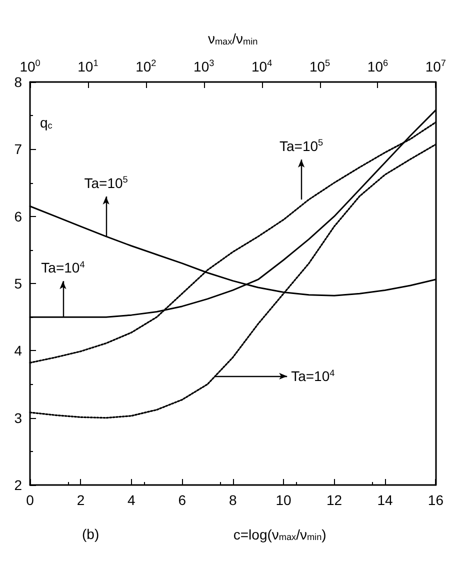 This screenshot has height=563, width=449. I want to click on x-tick-label: 6, so click(182, 500).